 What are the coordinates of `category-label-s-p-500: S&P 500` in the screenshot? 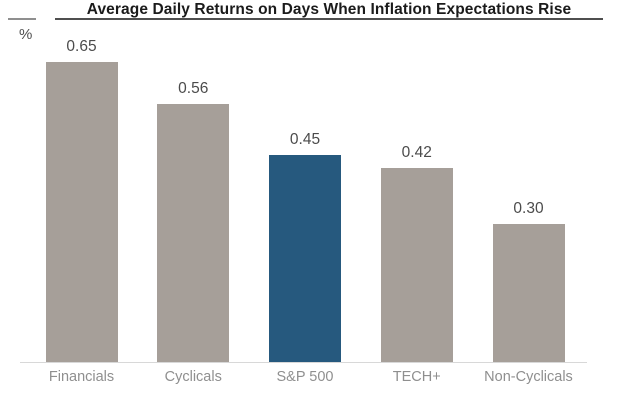 It's located at (305, 377).